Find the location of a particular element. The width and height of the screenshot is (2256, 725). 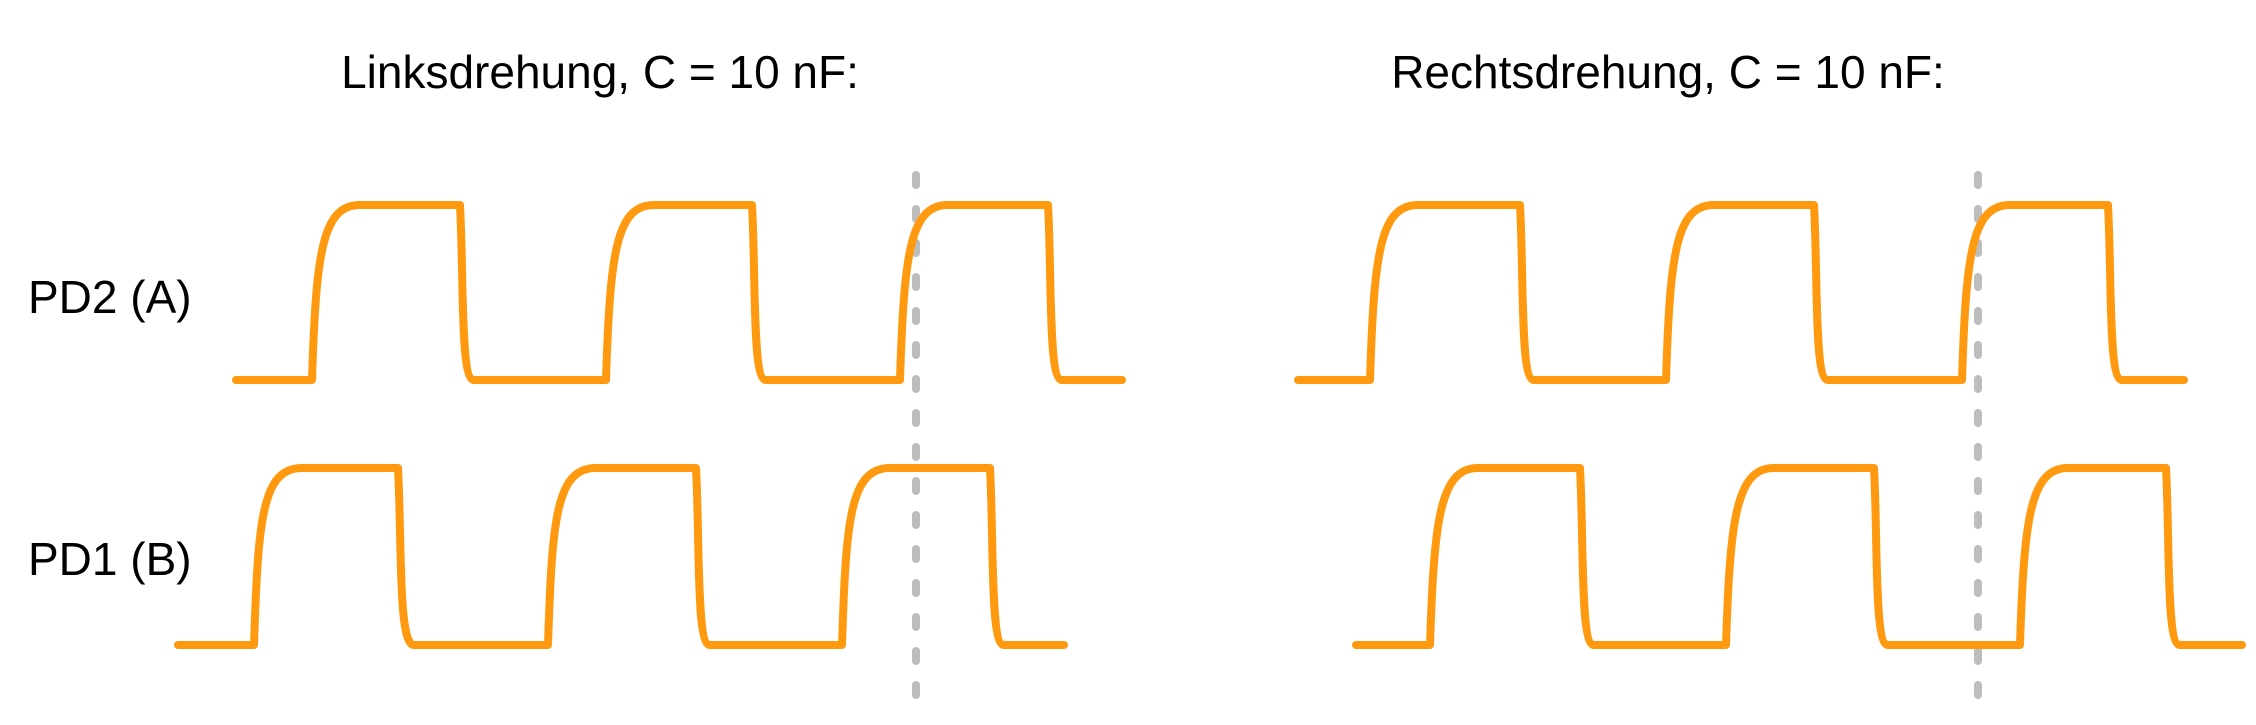

left-pd2-waveform is located at coordinates (679, 292).